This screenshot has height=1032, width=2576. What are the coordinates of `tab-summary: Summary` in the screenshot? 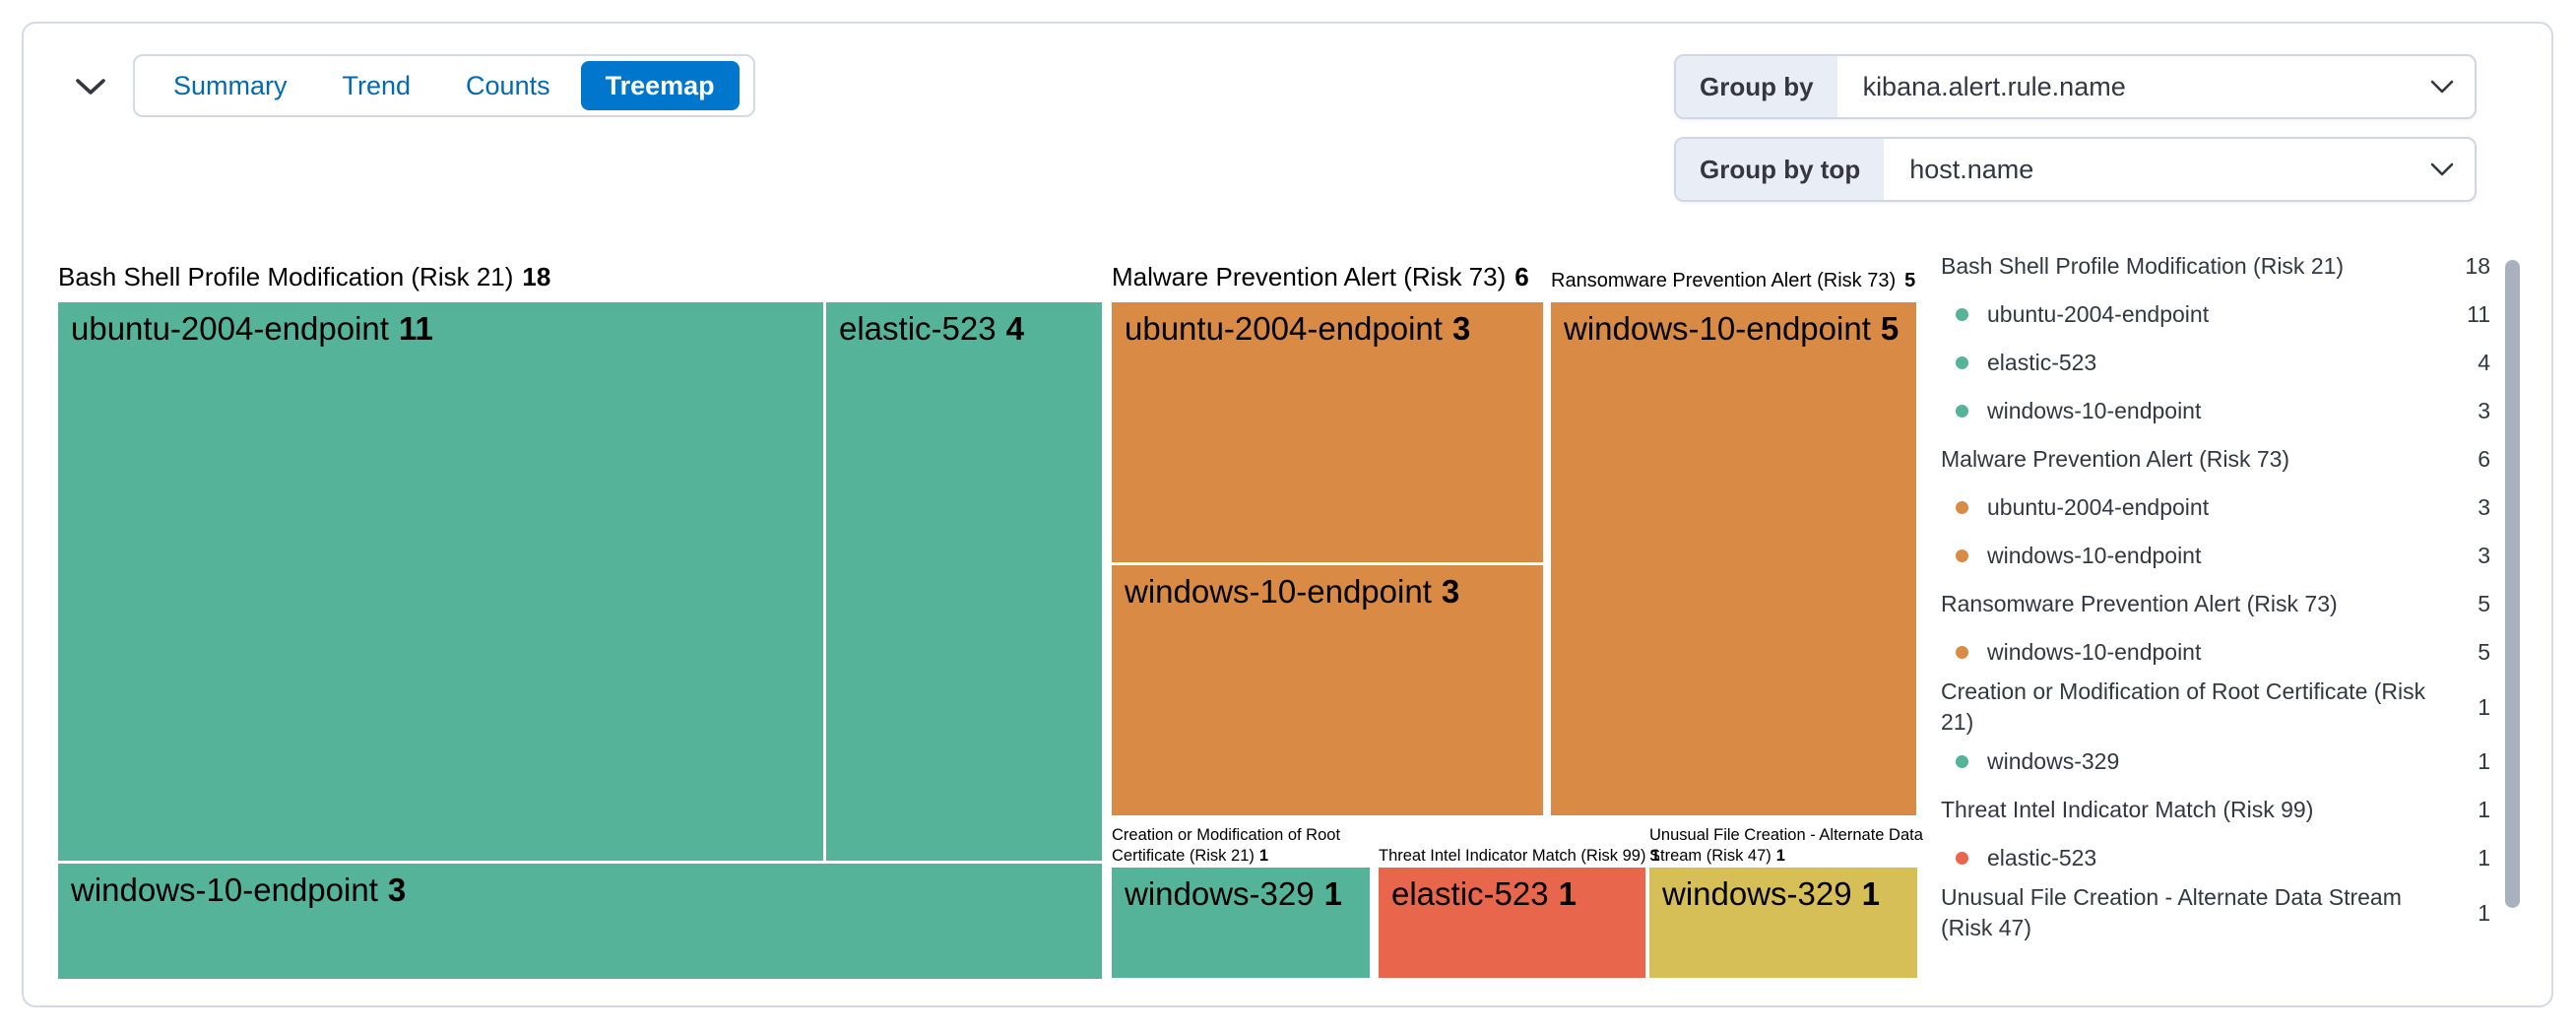 It's located at (230, 85).